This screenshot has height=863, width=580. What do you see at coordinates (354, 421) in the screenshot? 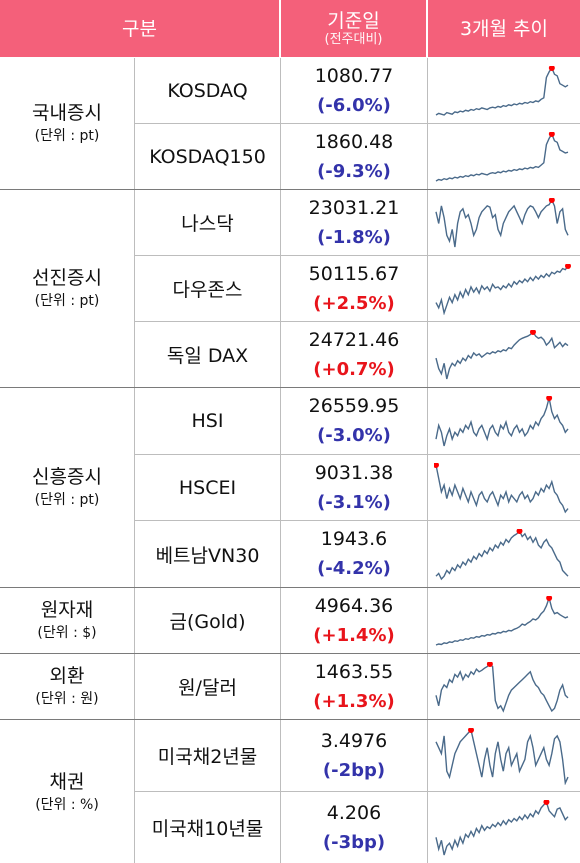
I see `row-value-cell: 26559.95 (-3.0%)` at bounding box center [354, 421].